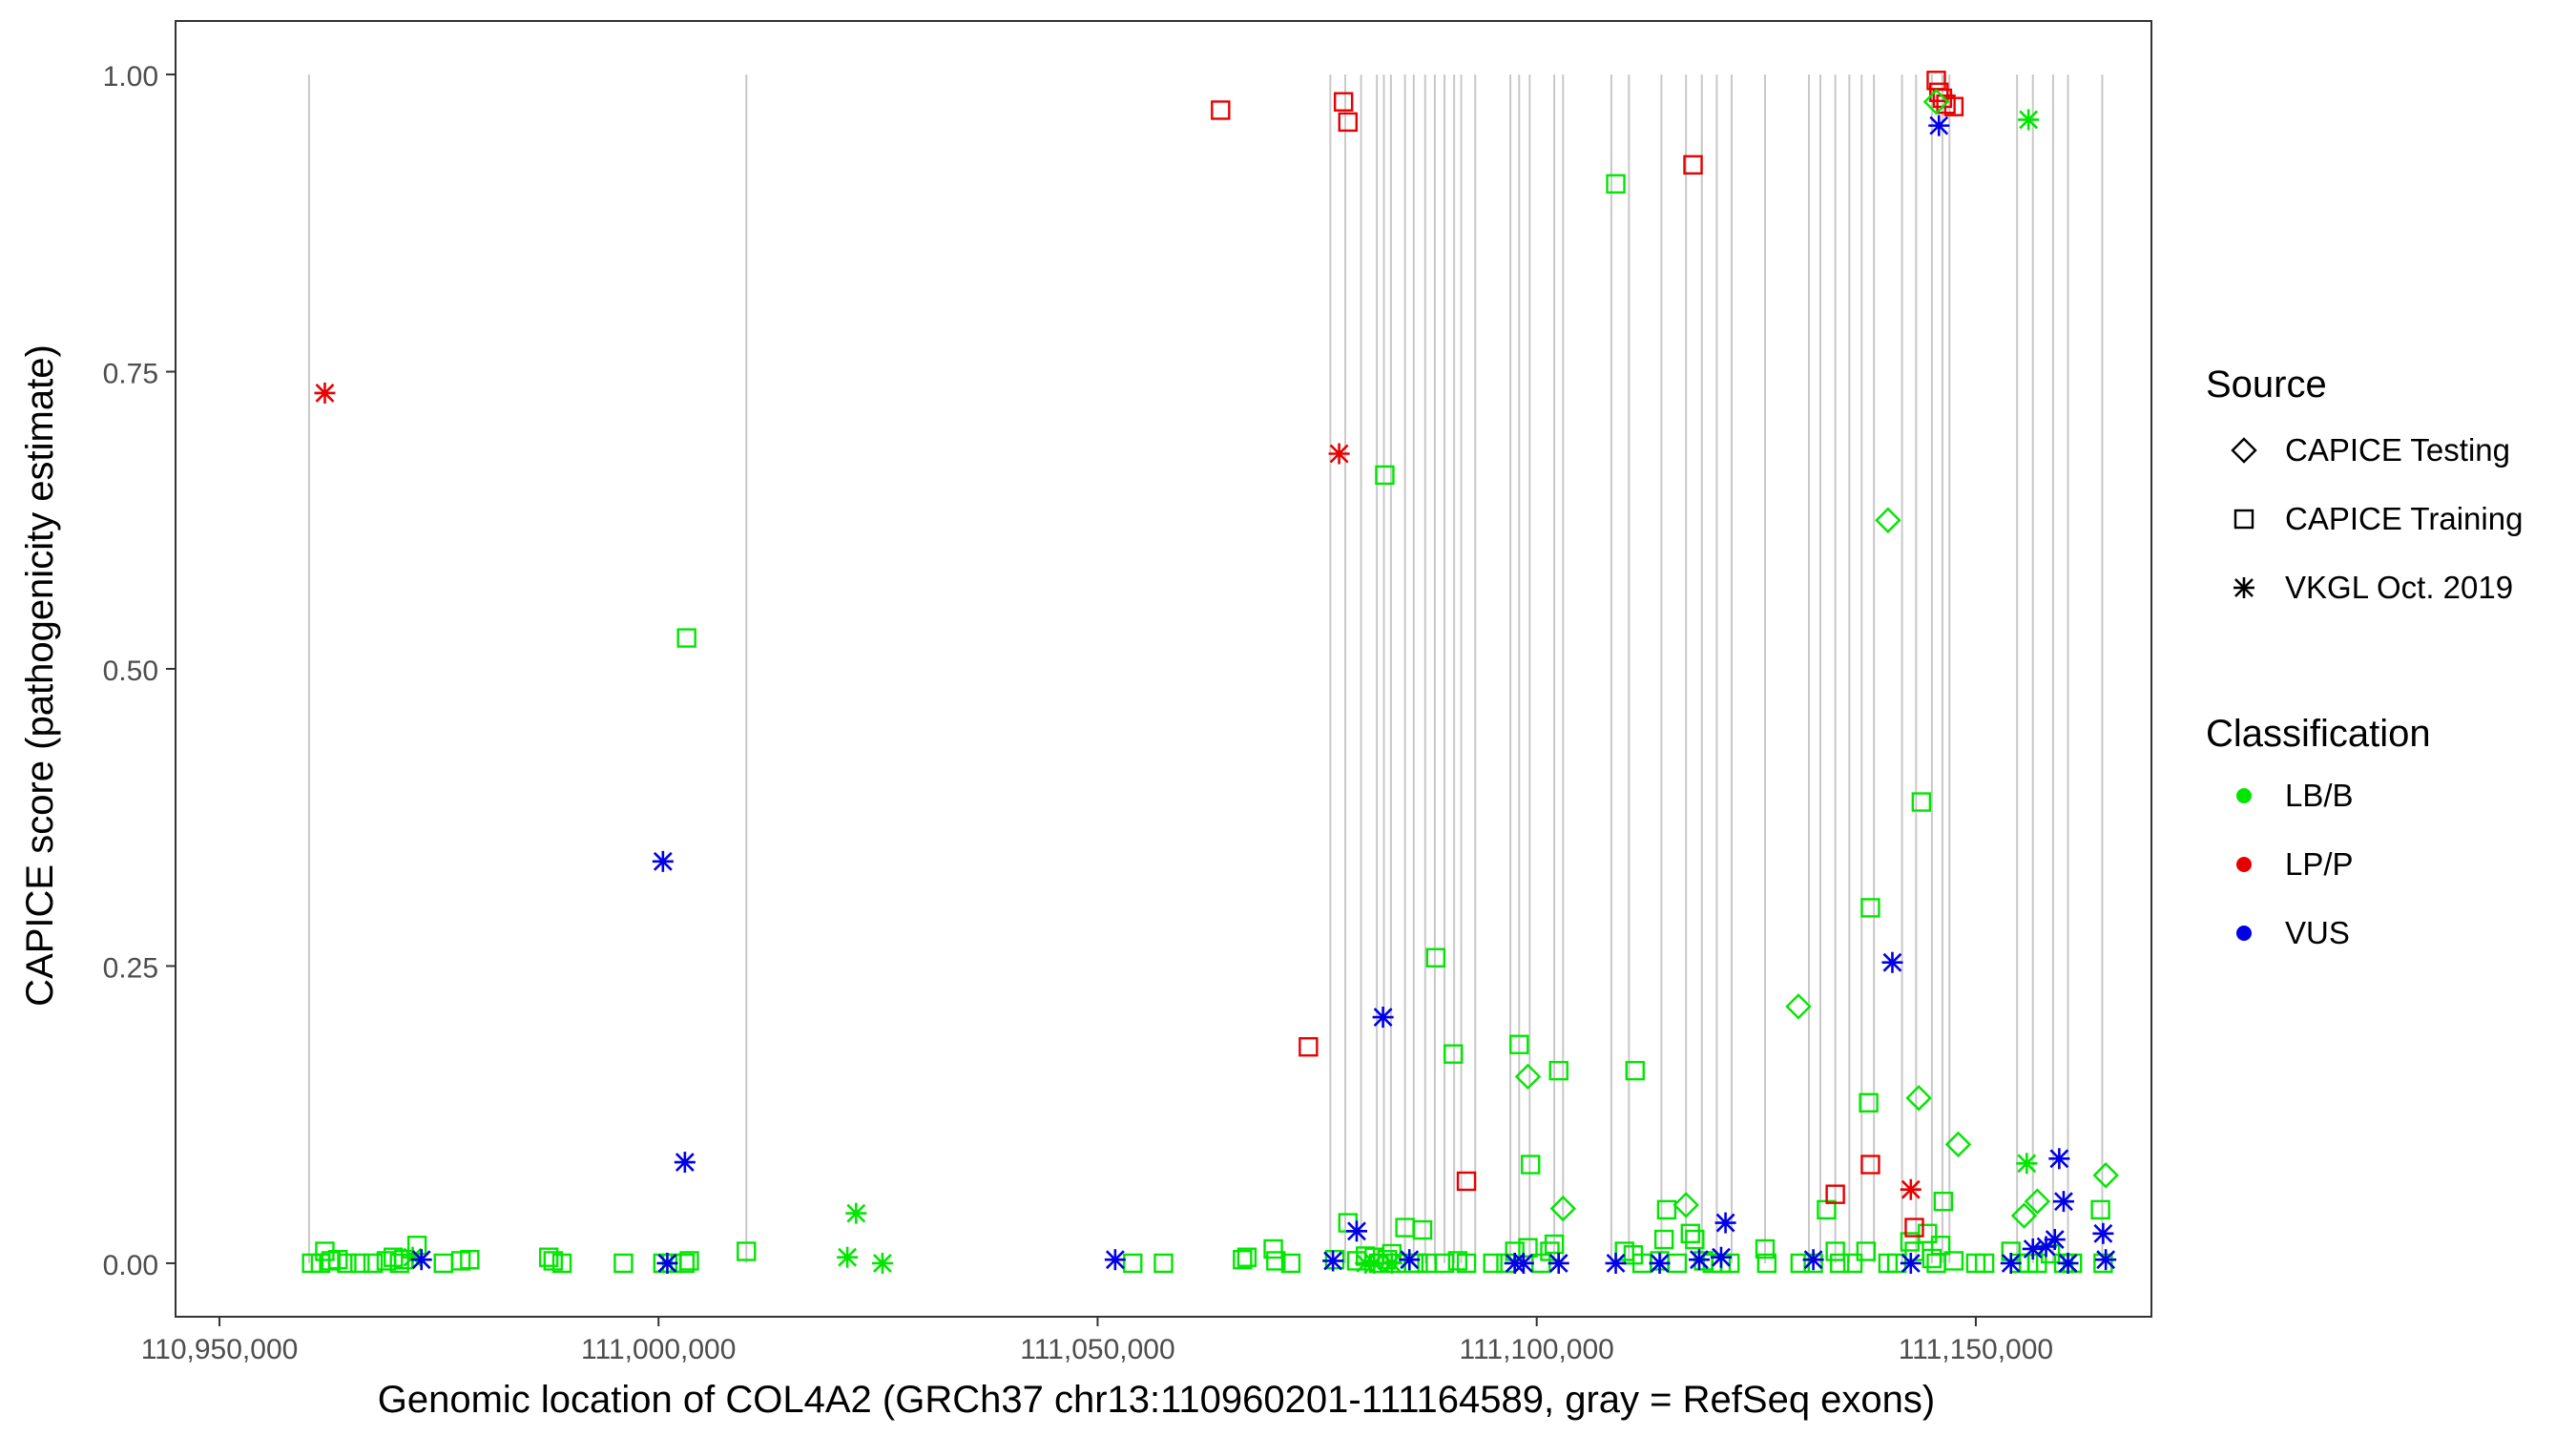  What do you see at coordinates (2399, 587) in the screenshot?
I see `legend-label-source: VKGL Oct. 2019` at bounding box center [2399, 587].